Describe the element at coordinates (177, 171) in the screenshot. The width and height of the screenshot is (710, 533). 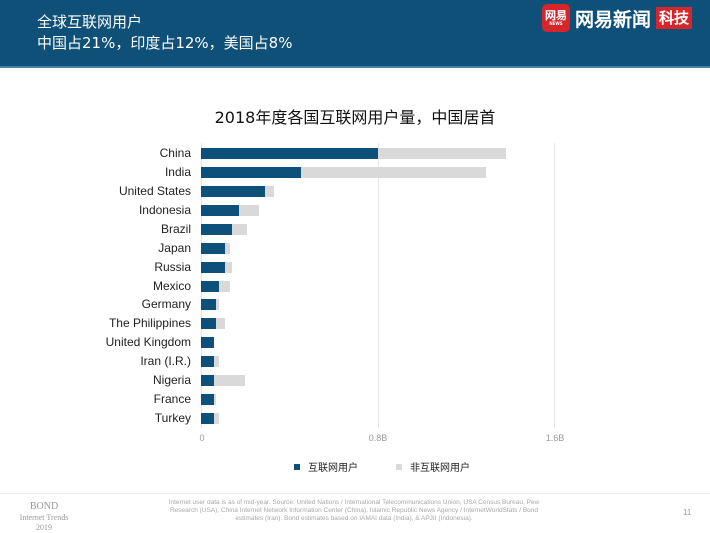
I see `category-label: India` at that location.